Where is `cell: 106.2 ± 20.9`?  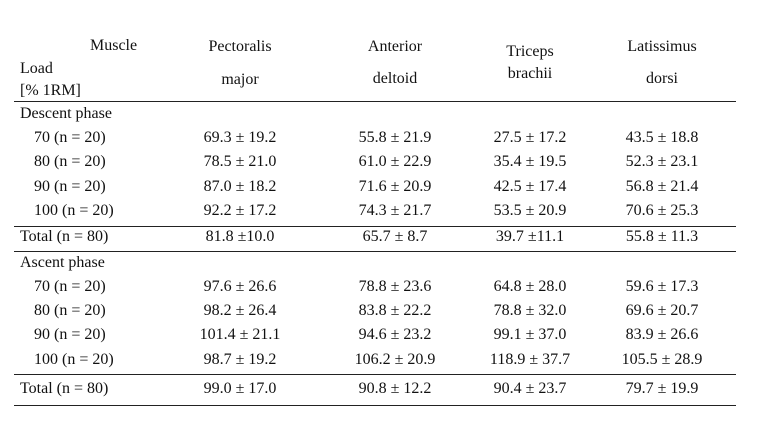
cell: 106.2 ± 20.9 is located at coordinates (395, 359).